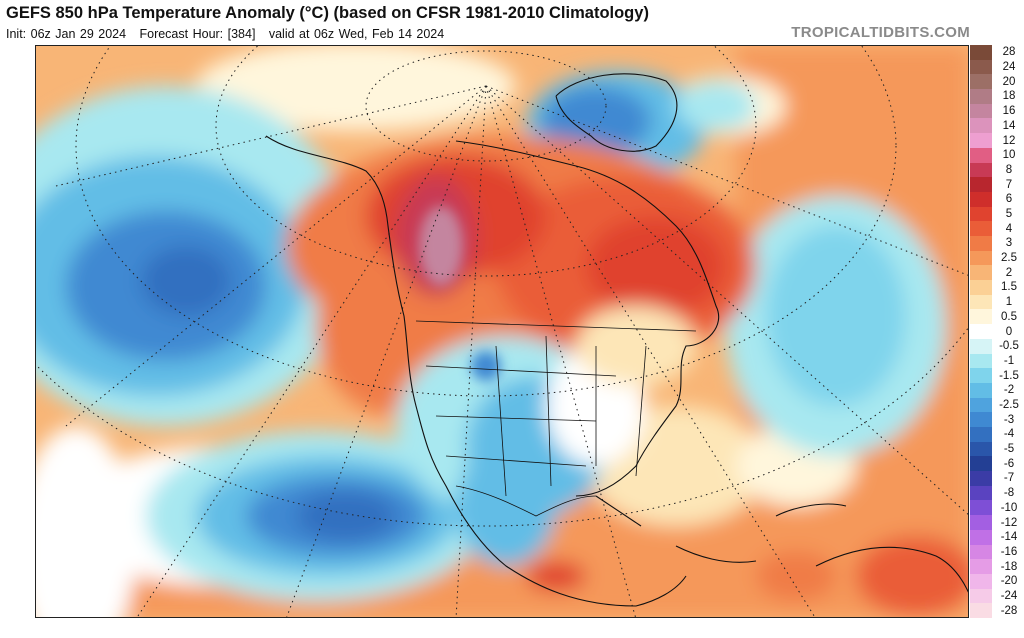  Describe the element at coordinates (1009, 537) in the screenshot. I see `colorbar-label: -14` at that location.